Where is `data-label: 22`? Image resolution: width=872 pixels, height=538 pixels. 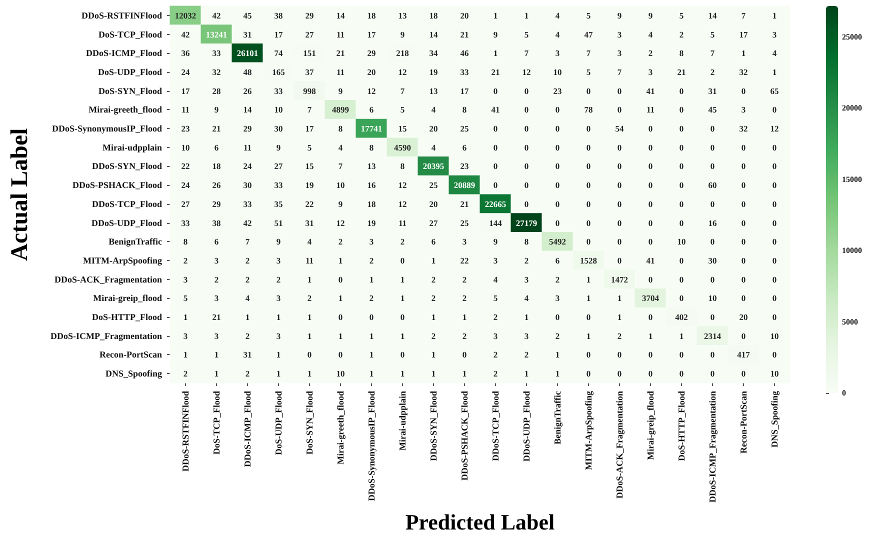
data-label: 22 is located at coordinates (309, 203).